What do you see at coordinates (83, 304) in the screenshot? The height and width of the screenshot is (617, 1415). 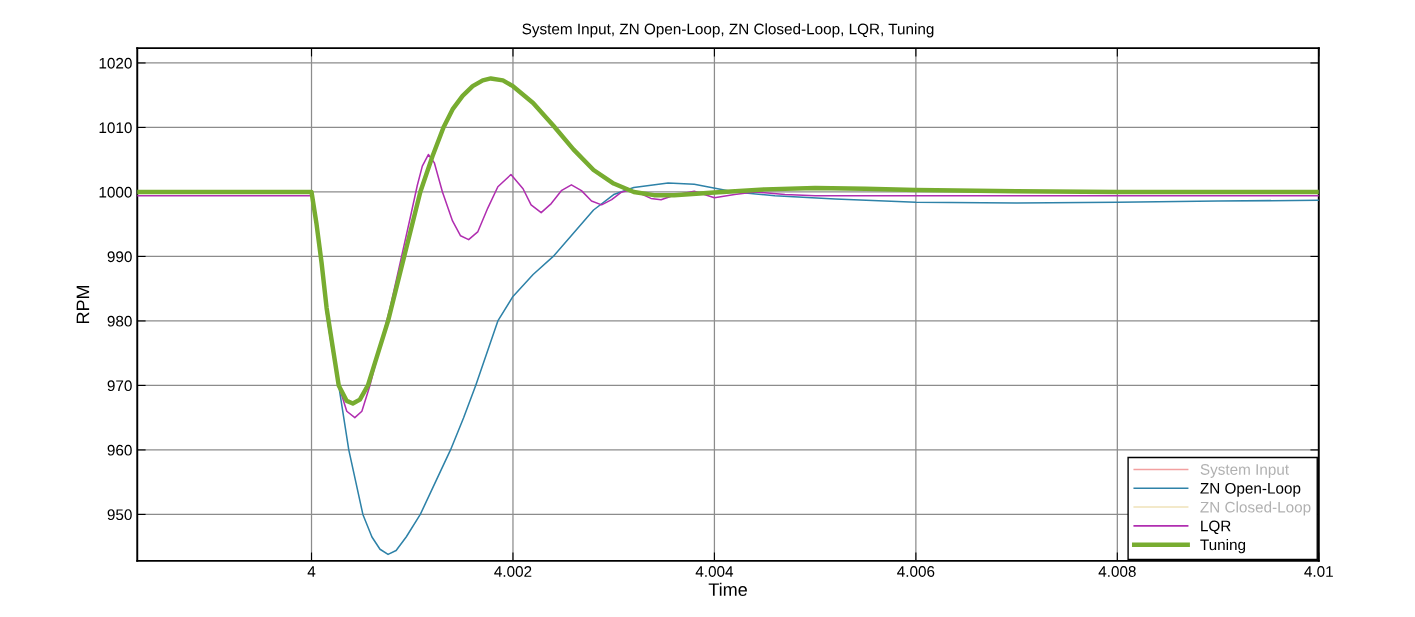 I see `y-axis-title: RPM` at bounding box center [83, 304].